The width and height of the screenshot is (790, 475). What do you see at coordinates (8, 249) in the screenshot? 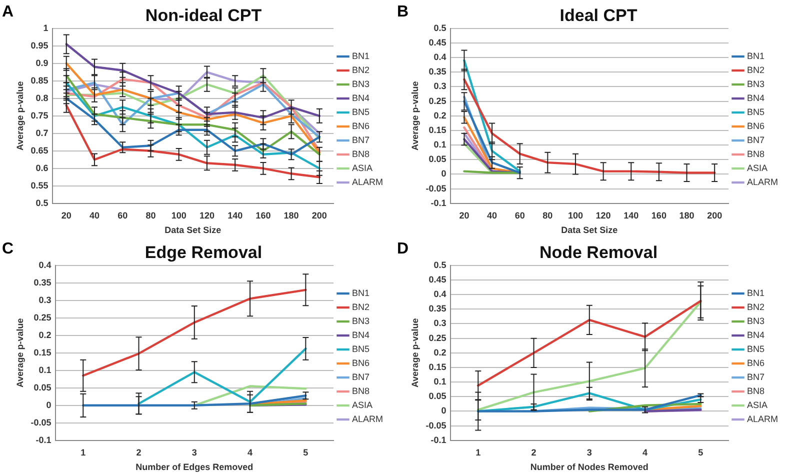
I see `text: C` at bounding box center [8, 249].